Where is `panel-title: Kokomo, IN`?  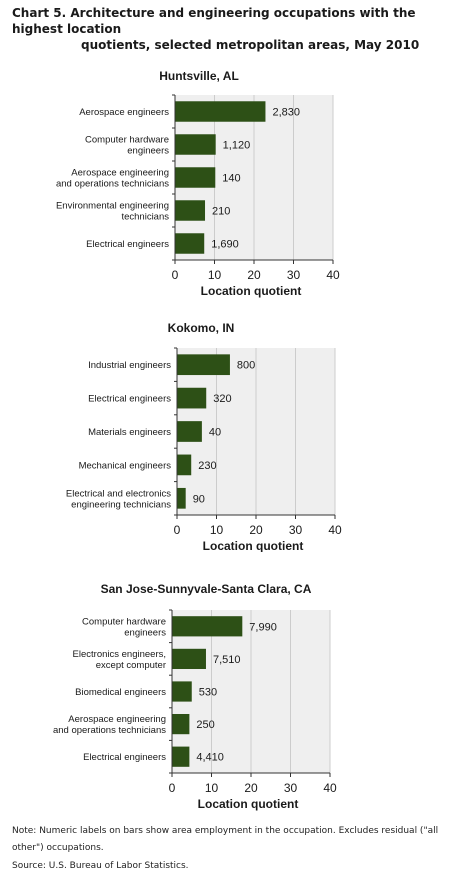 panel-title: Kokomo, IN is located at coordinates (201, 328).